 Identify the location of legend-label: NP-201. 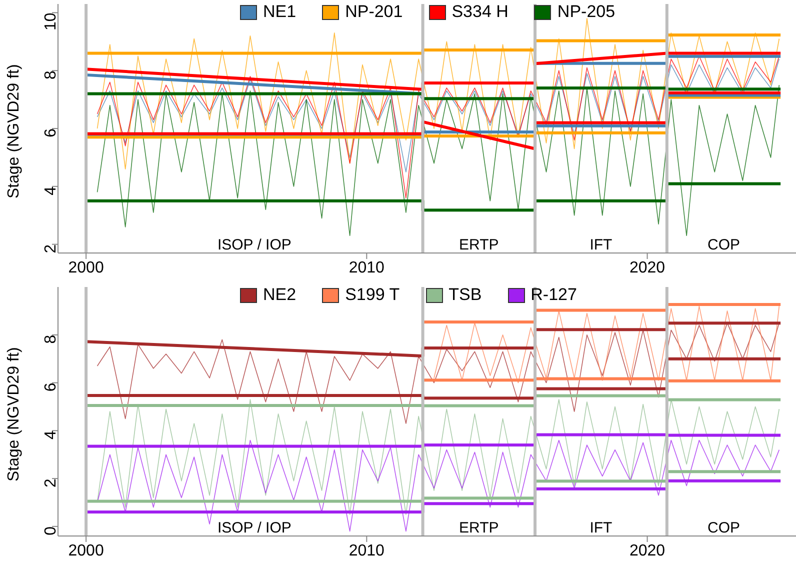
(374, 12).